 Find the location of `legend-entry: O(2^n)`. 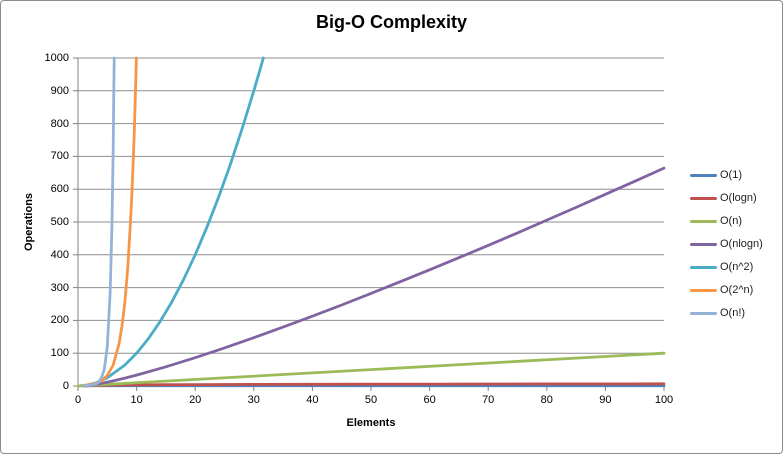

legend-entry: O(2^n) is located at coordinates (726, 290).